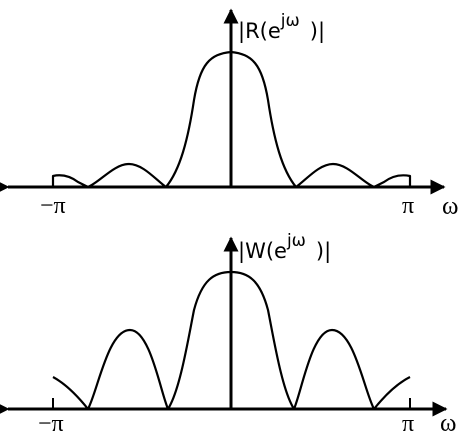  What do you see at coordinates (408, 206) in the screenshot?
I see `r-tick-label-right: π` at bounding box center [408, 206].